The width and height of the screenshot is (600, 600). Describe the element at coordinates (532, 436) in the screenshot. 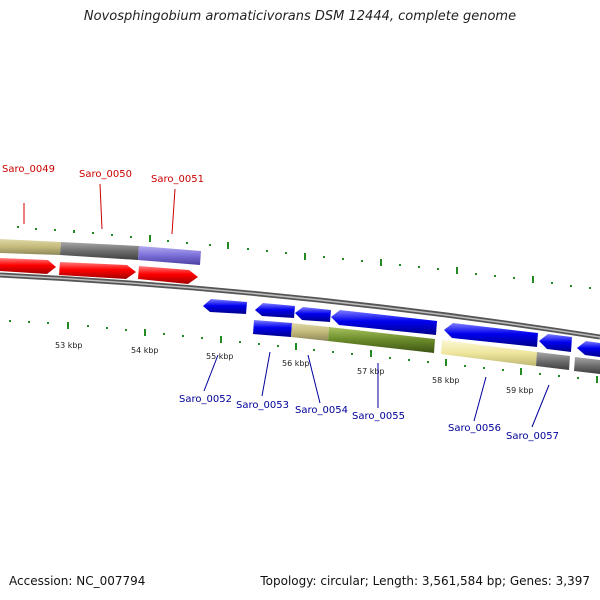

I see `gene-label-saro-0057: Saro_0057` at that location.